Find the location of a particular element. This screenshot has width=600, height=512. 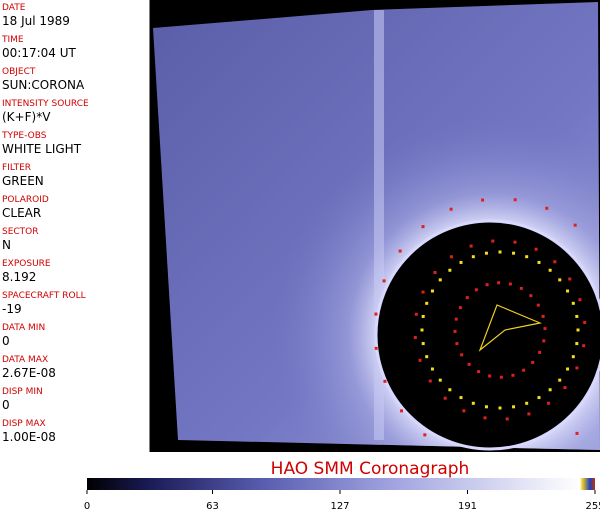

field-label: DATE is located at coordinates (14, 8).